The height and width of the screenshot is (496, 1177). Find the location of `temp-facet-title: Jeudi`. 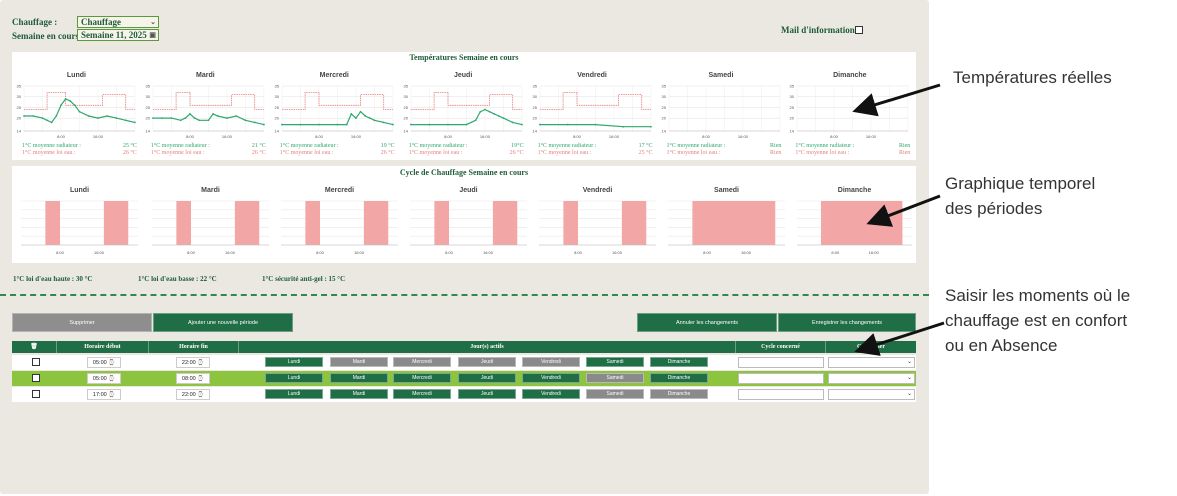

temp-facet-title: Jeudi is located at coordinates (463, 75).